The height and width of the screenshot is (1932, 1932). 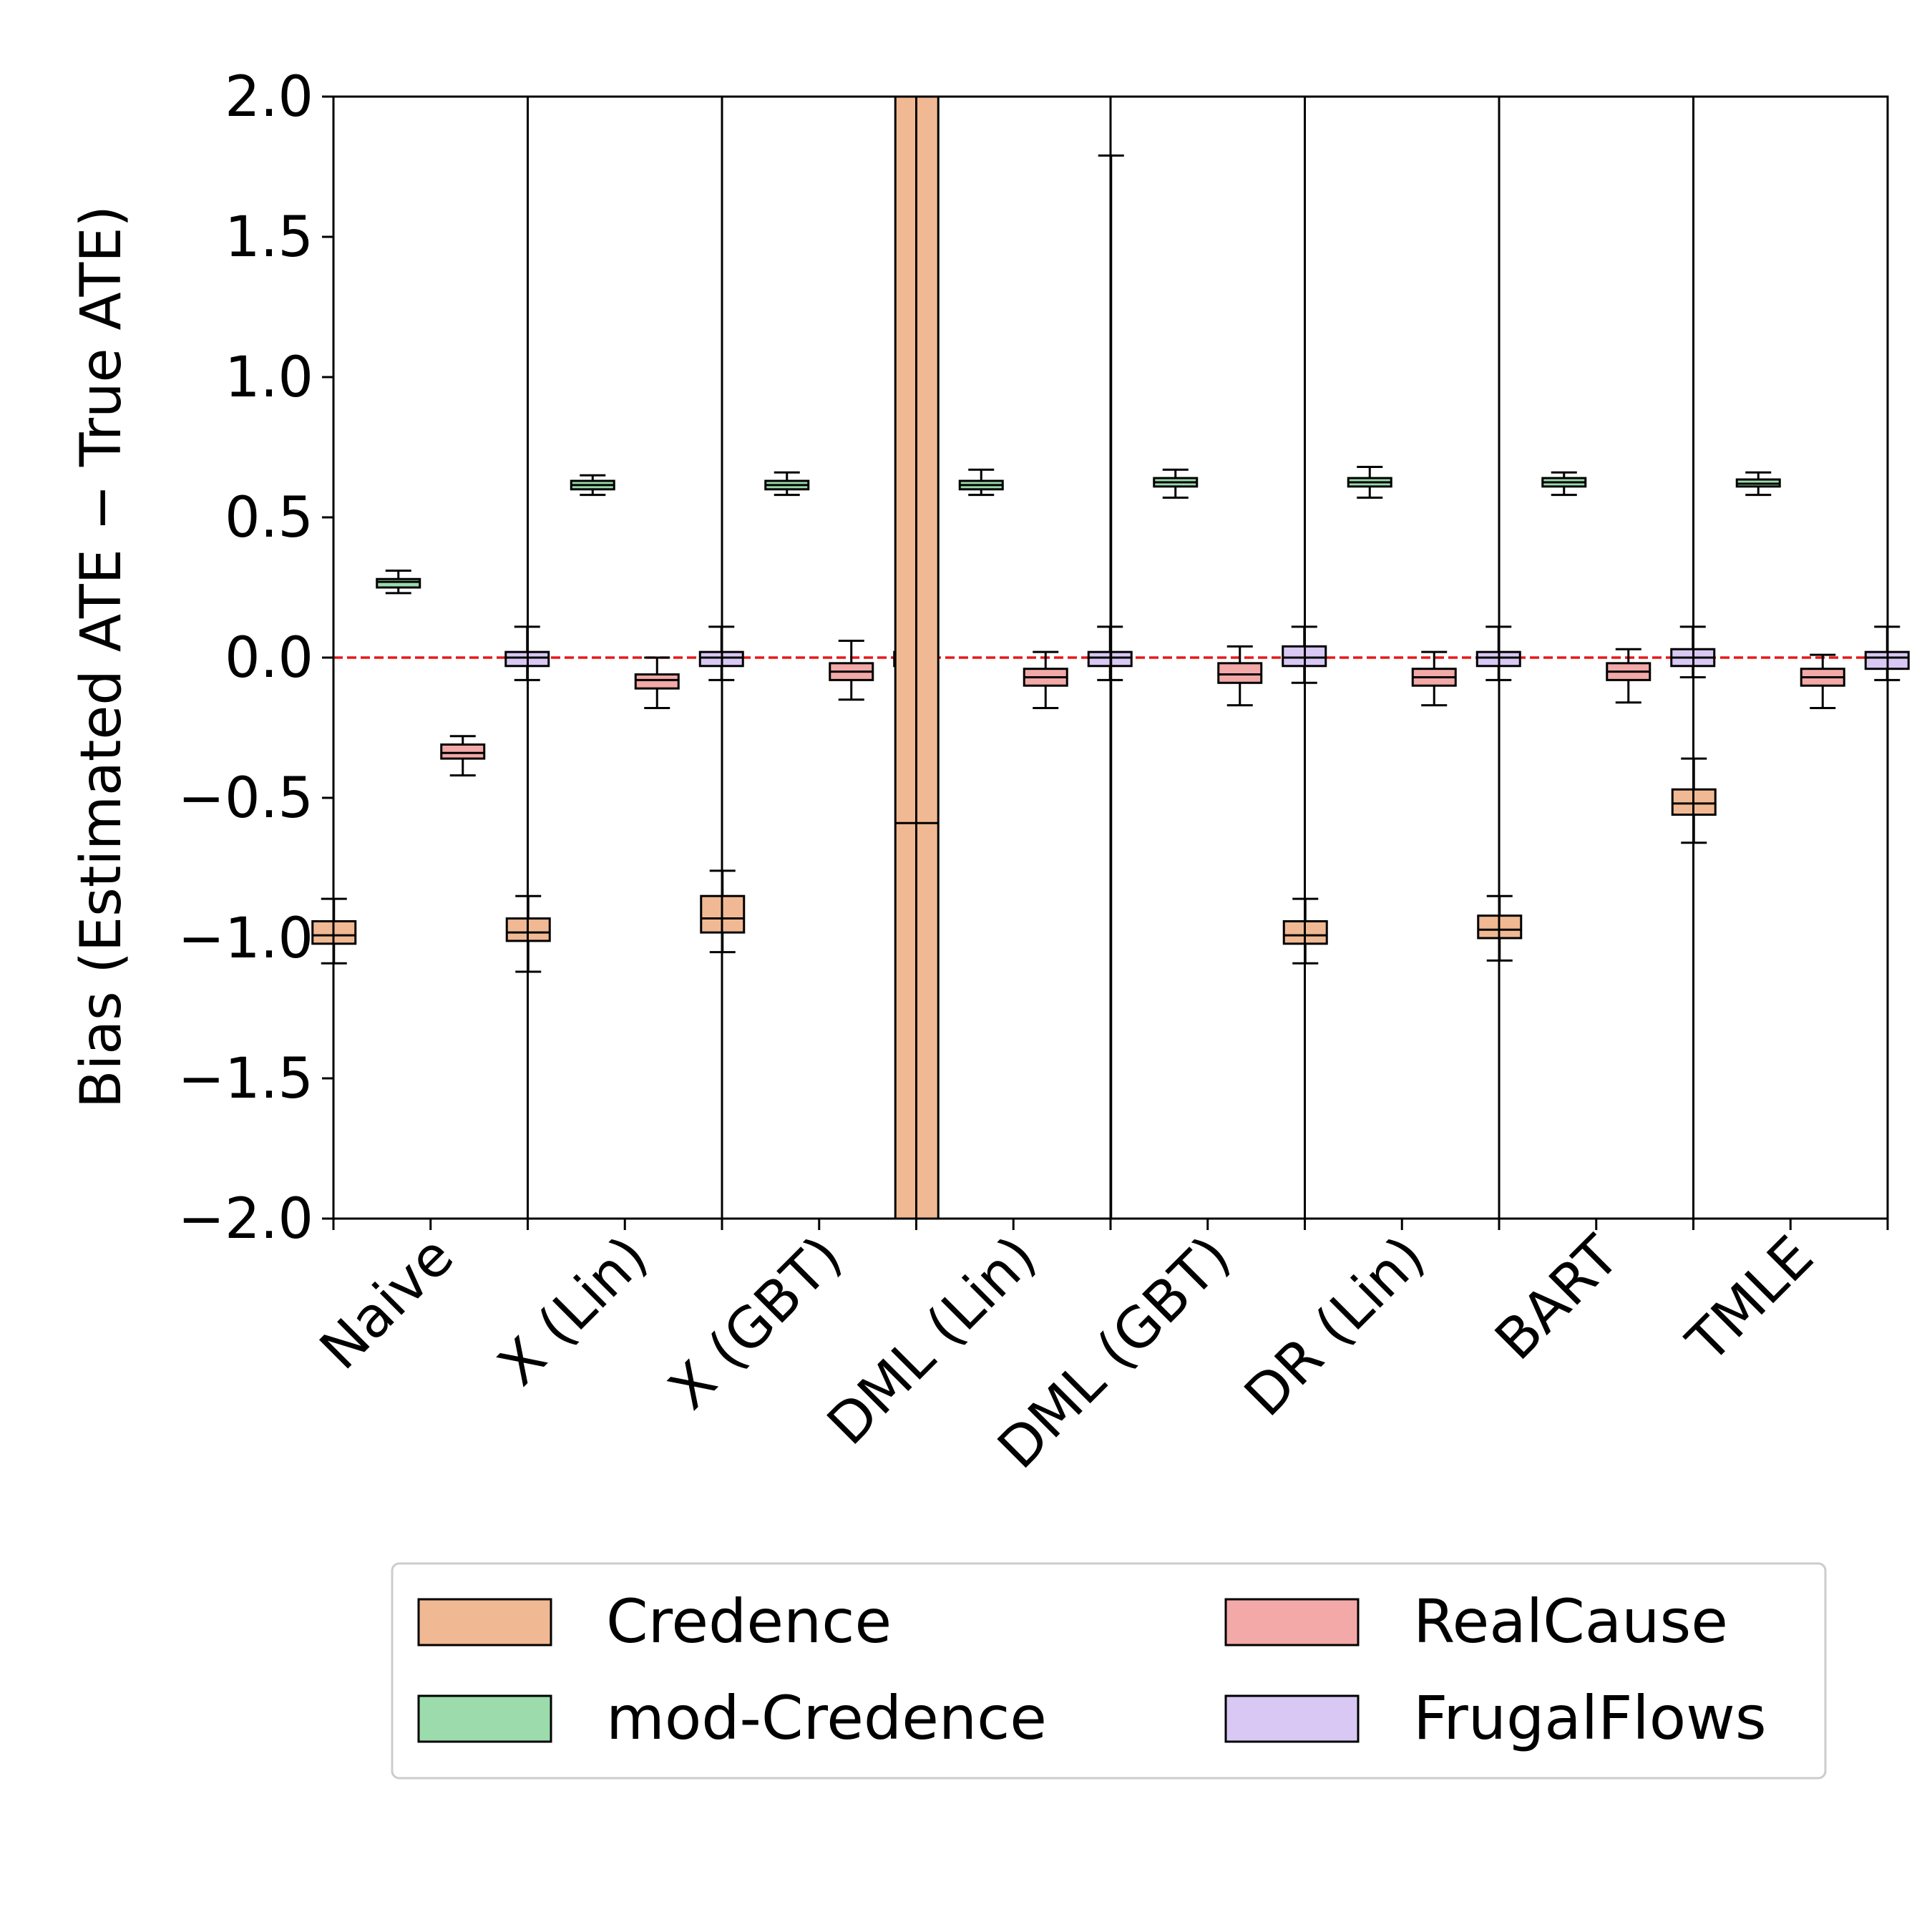 What do you see at coordinates (101, 656) in the screenshot?
I see `y-axis-title: Bias (Estimated ATE − True ATE)` at bounding box center [101, 656].